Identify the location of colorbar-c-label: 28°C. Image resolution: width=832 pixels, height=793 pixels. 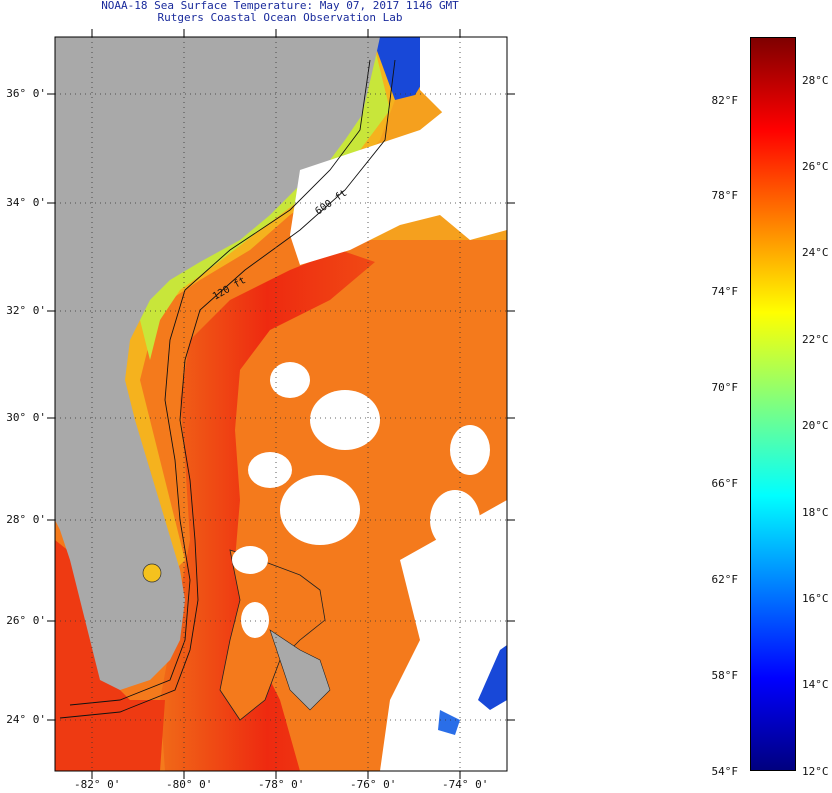
(815, 80).